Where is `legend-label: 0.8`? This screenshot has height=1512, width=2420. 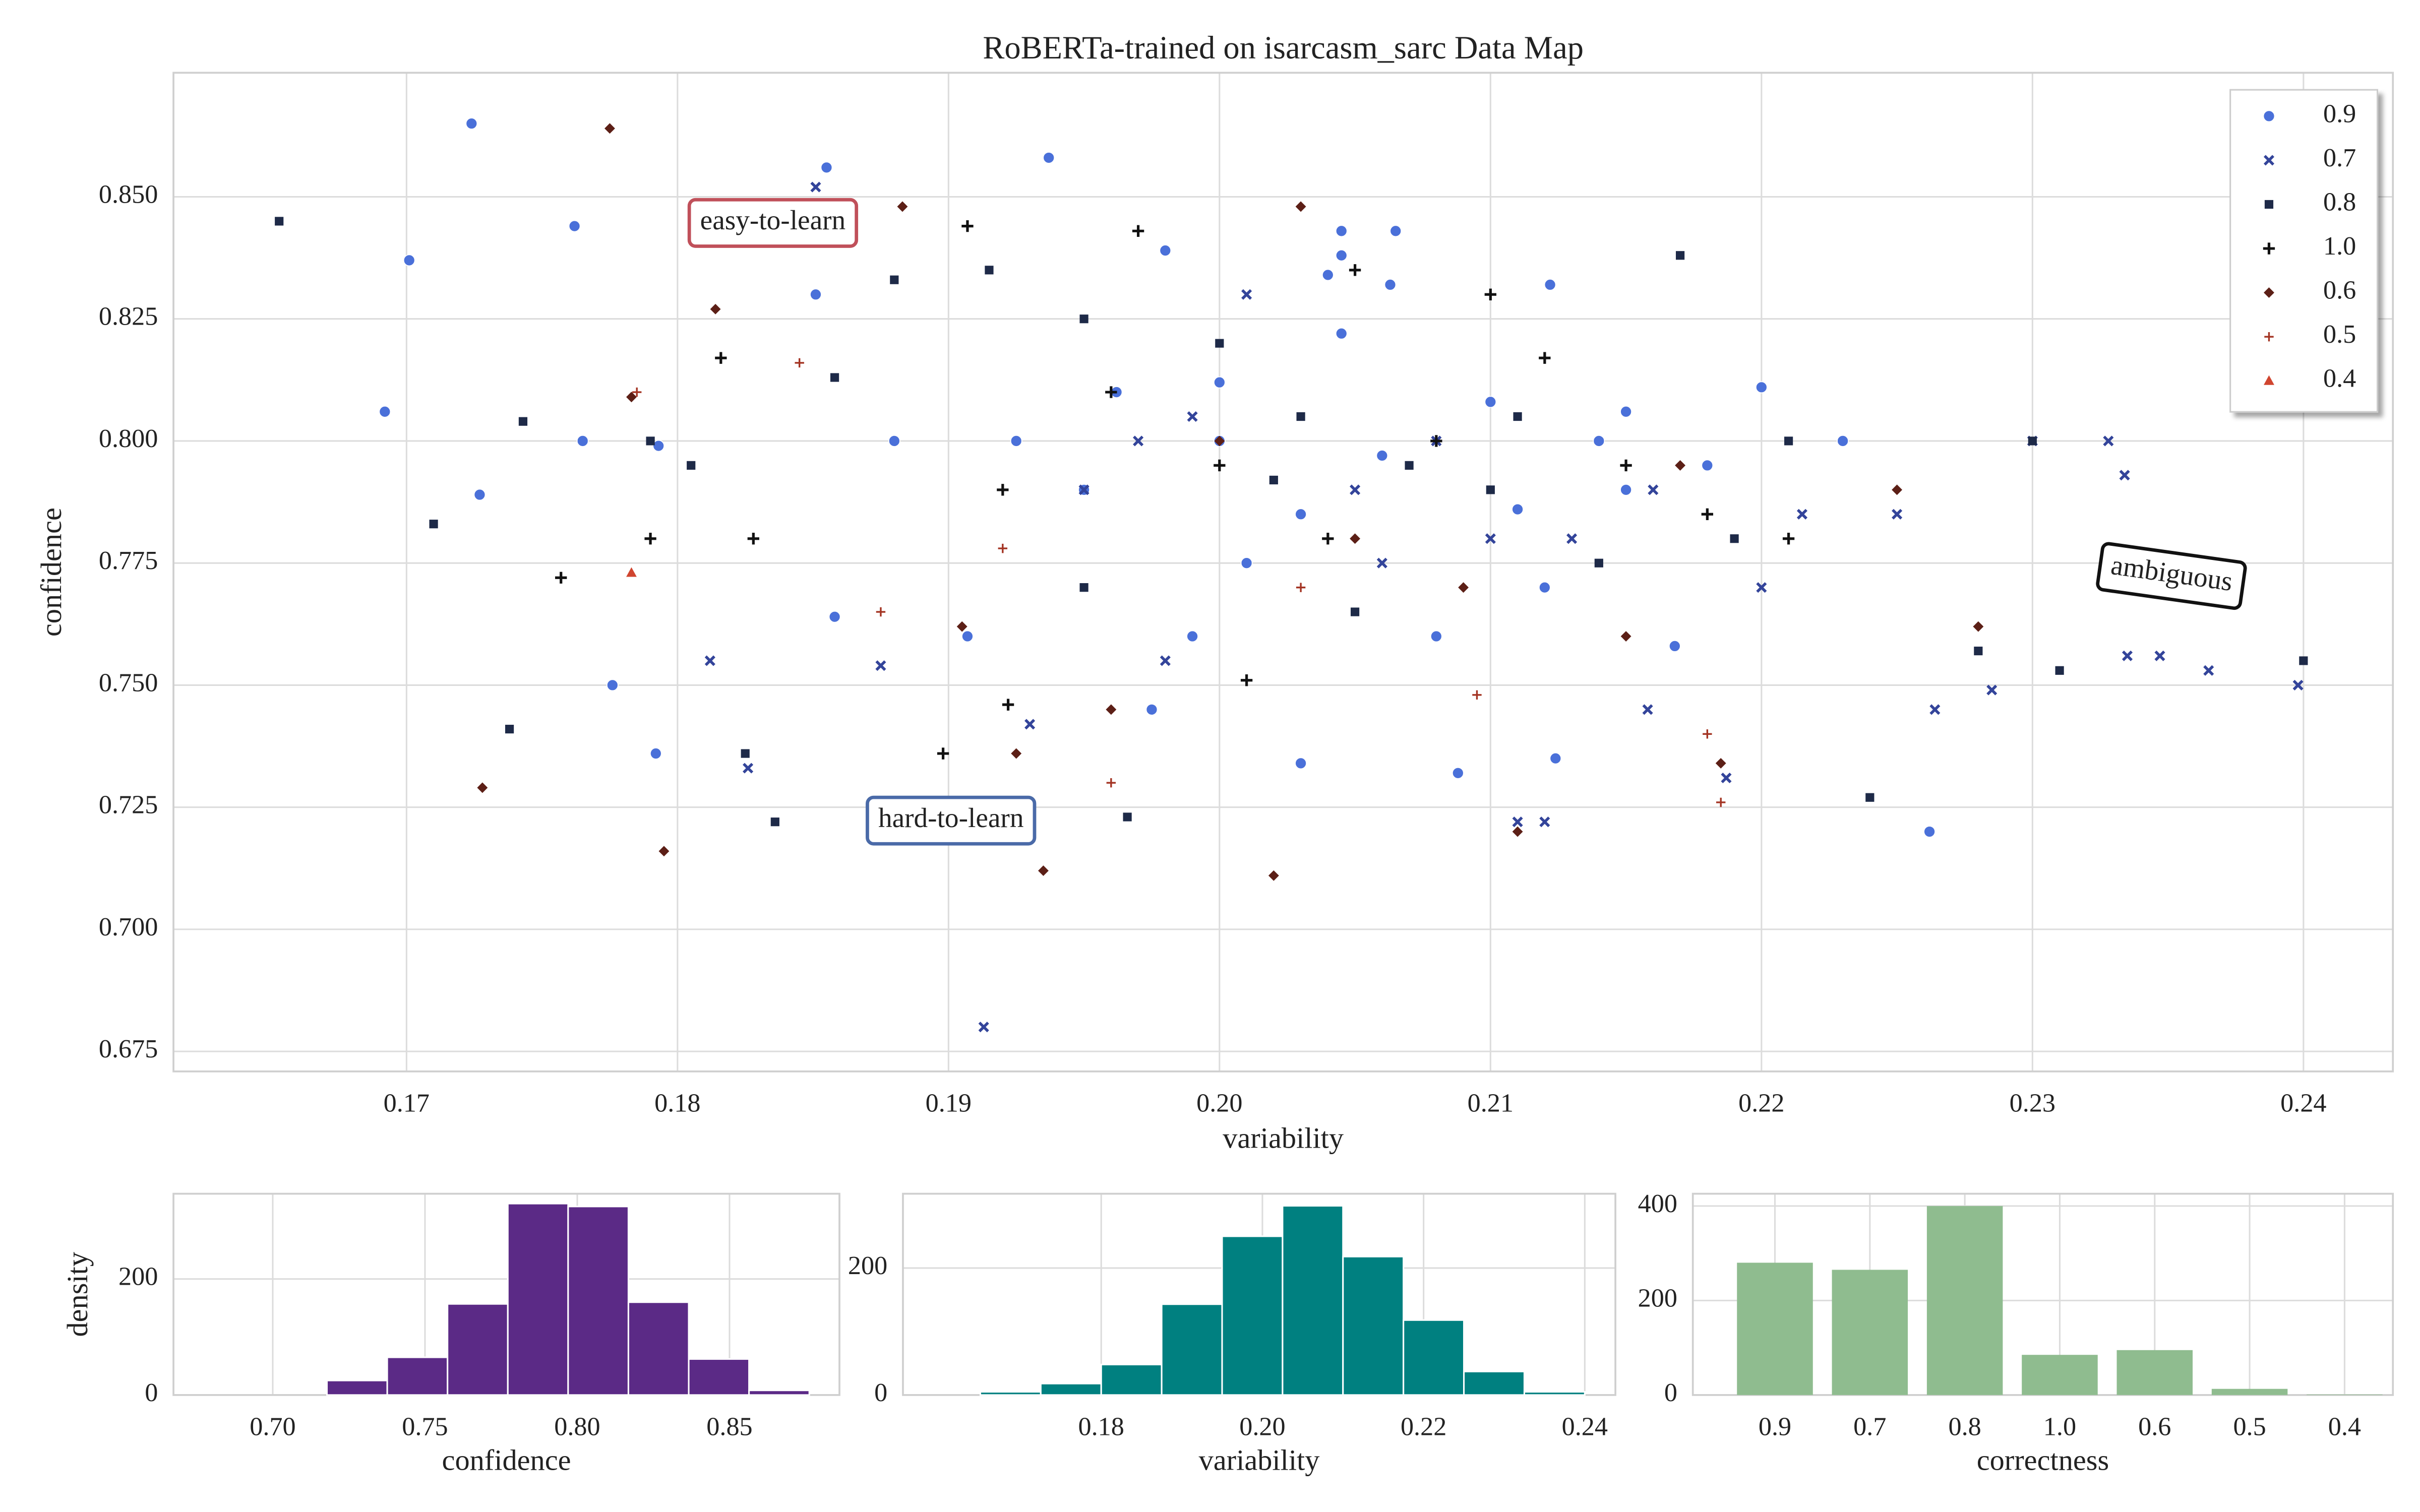
legend-label: 0.8 is located at coordinates (2339, 201).